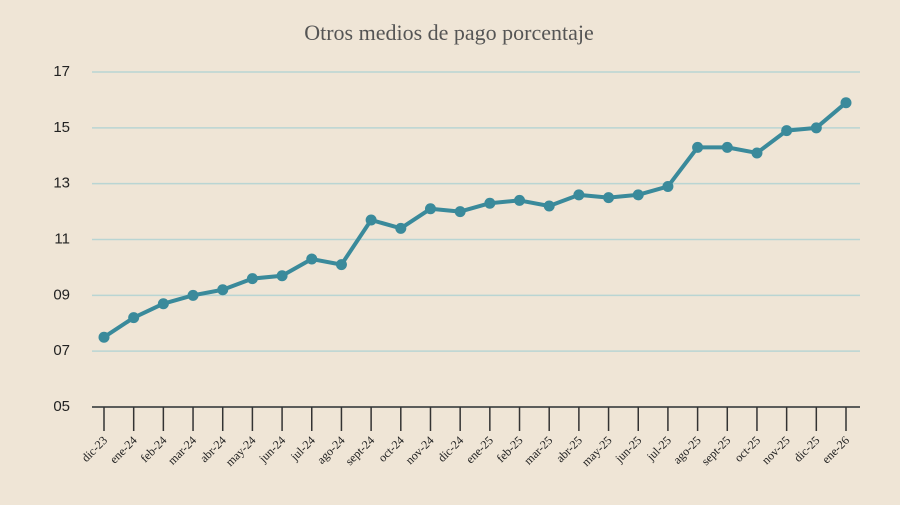 Image resolution: width=900 pixels, height=505 pixels. I want to click on chart-title: Otros medios de pago porcentaje, so click(449, 32).